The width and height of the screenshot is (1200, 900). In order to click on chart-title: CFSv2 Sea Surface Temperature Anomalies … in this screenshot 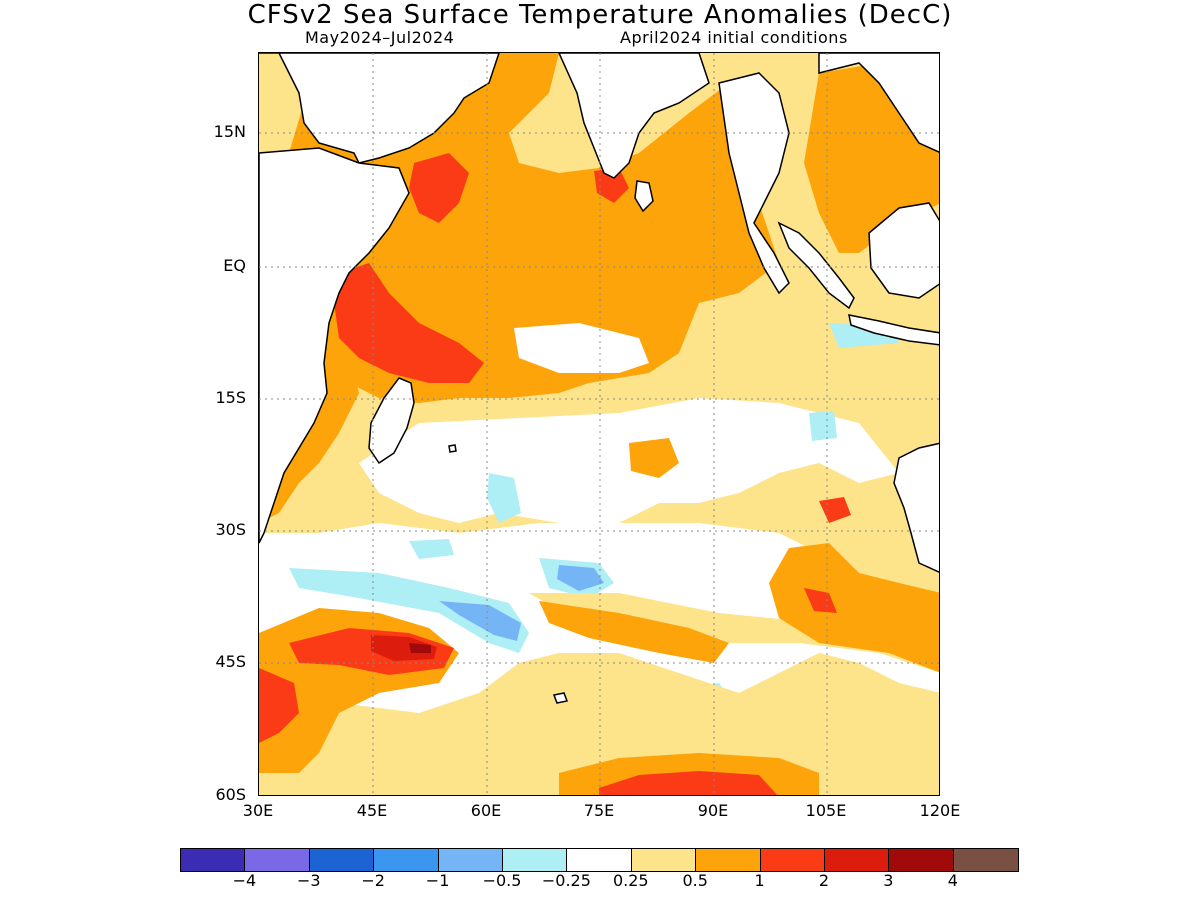, I will do `click(600, 15)`.